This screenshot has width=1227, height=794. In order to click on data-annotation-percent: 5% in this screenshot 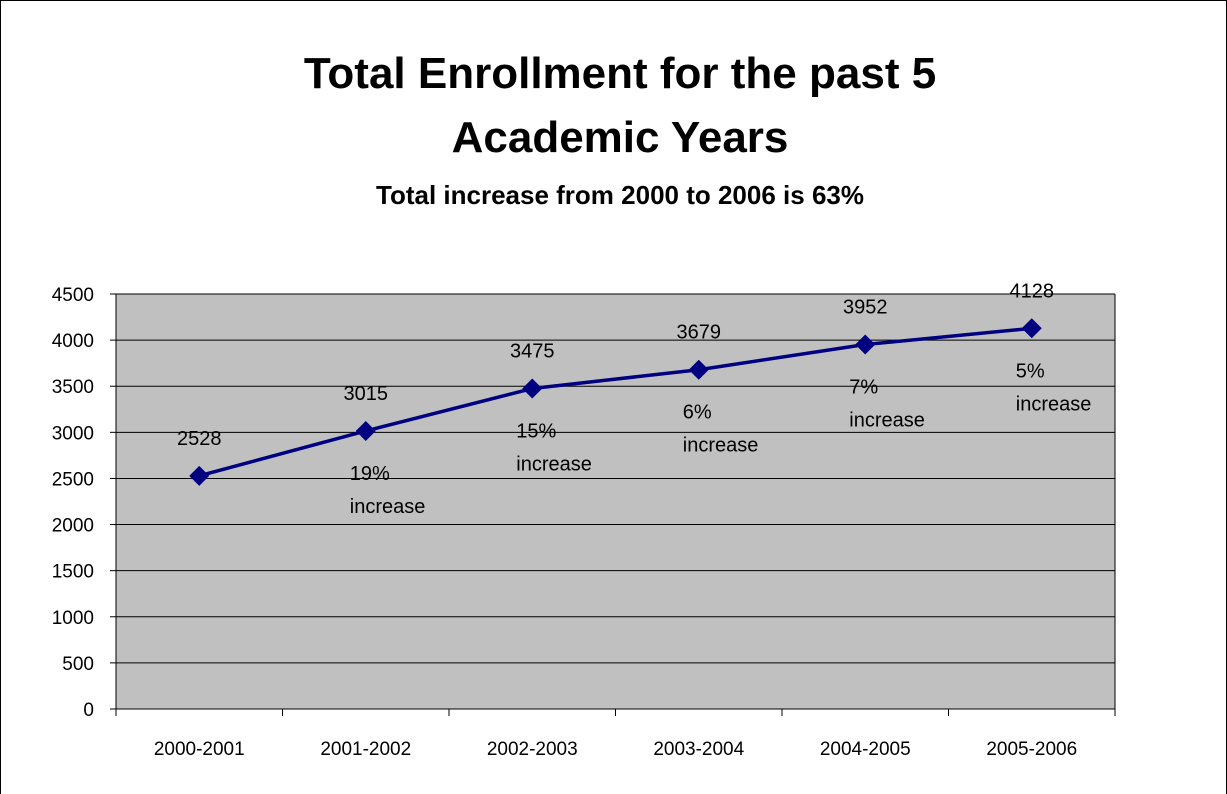, I will do `click(1030, 371)`.